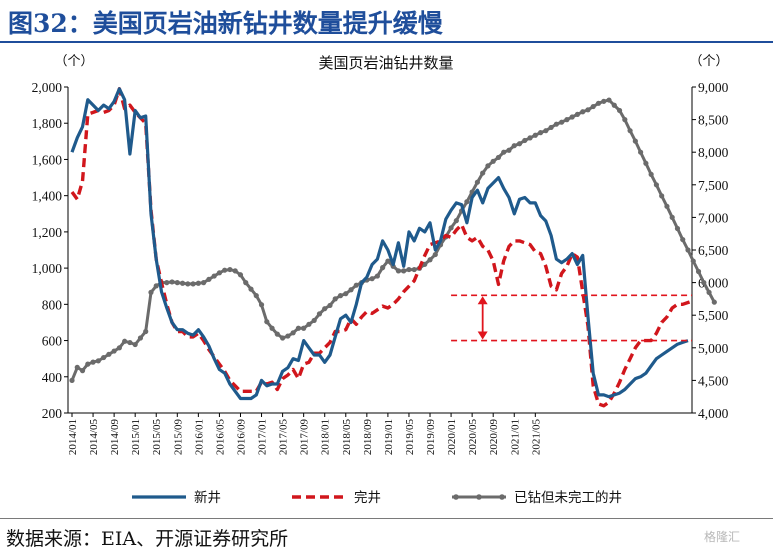 The image size is (773, 556). Describe the element at coordinates (147, 539) in the screenshot. I see `source-note: 数据来源：EIA、开源证券研究所` at that location.